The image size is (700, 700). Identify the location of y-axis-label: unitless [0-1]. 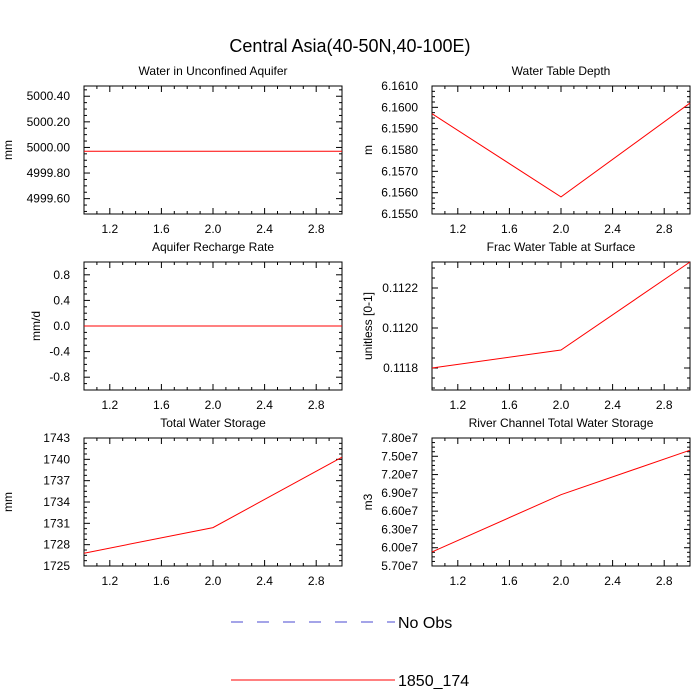
(368, 326).